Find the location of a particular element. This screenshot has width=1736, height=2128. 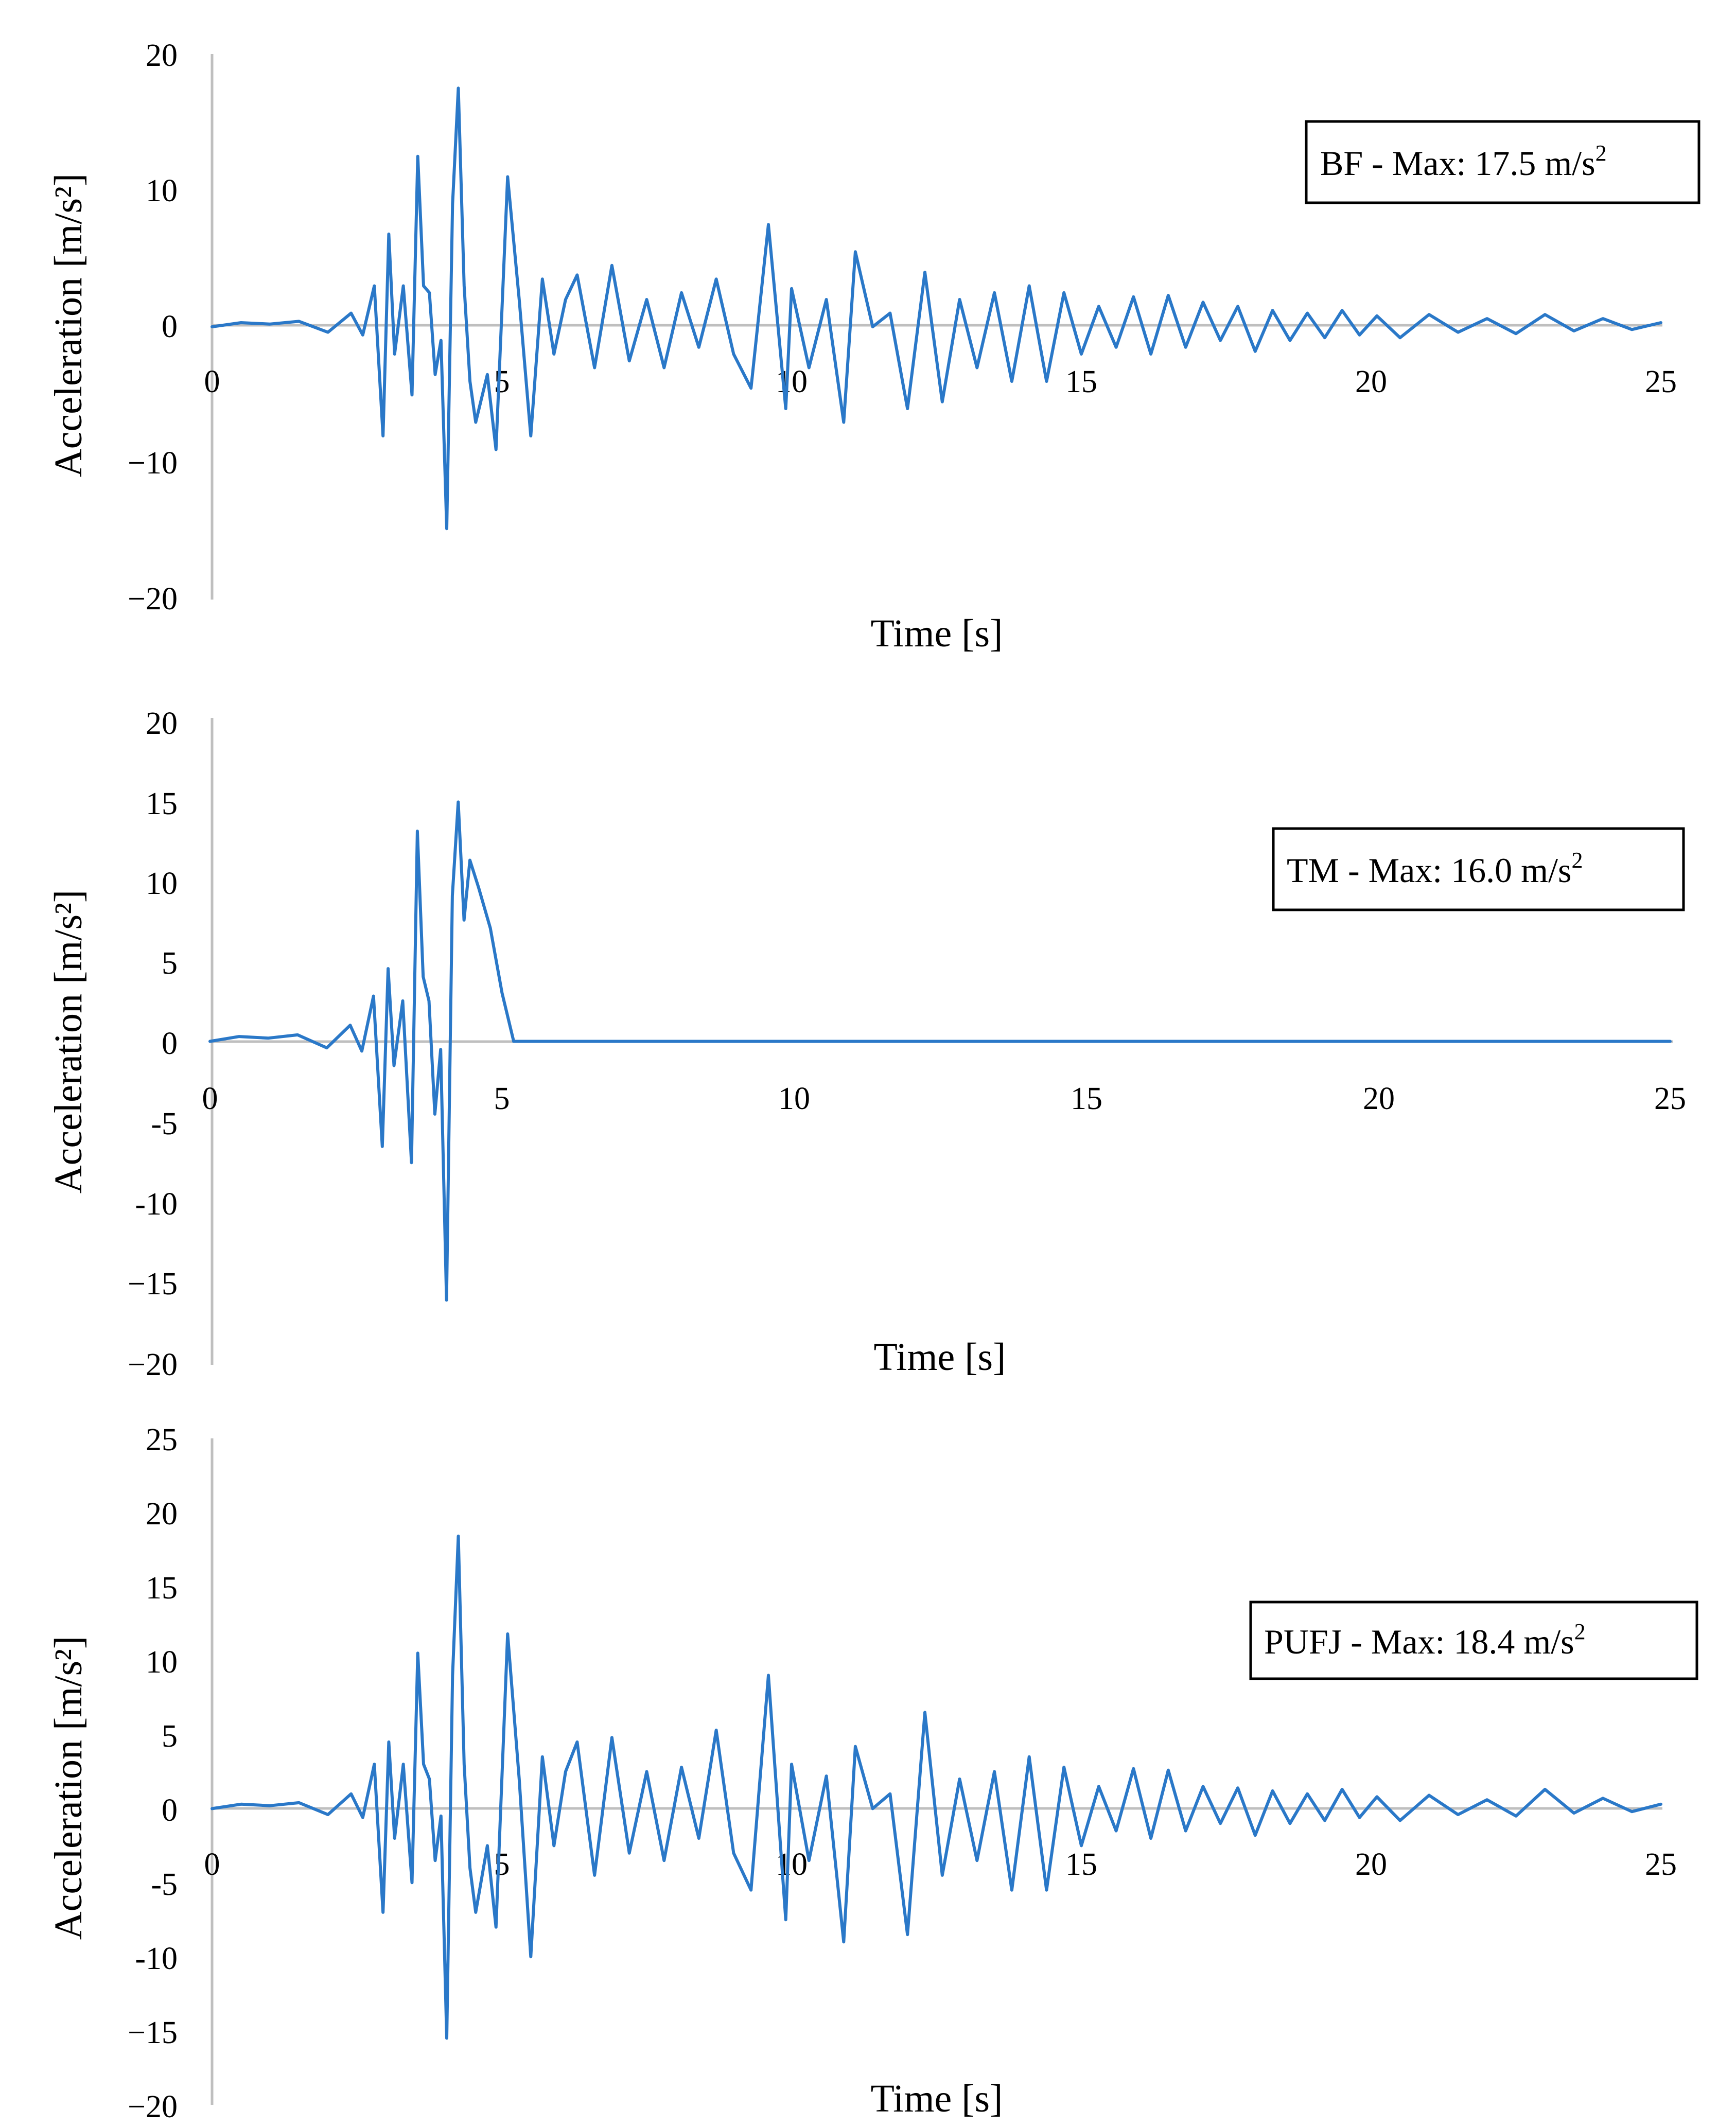

annotation-label: TM - Max: 16.0 m/s2 is located at coordinates (1435, 869).